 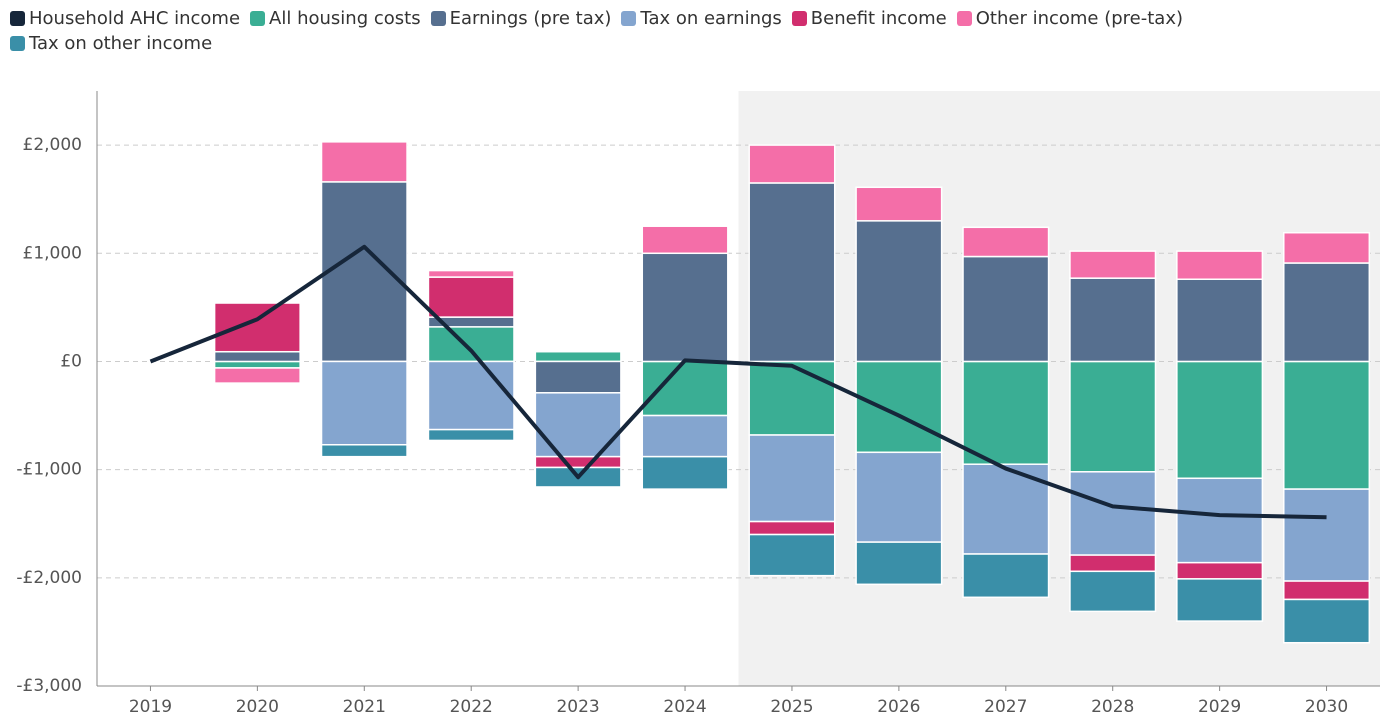 What do you see at coordinates (257, 707) in the screenshot?
I see `x-tick-label: 2020` at bounding box center [257, 707].